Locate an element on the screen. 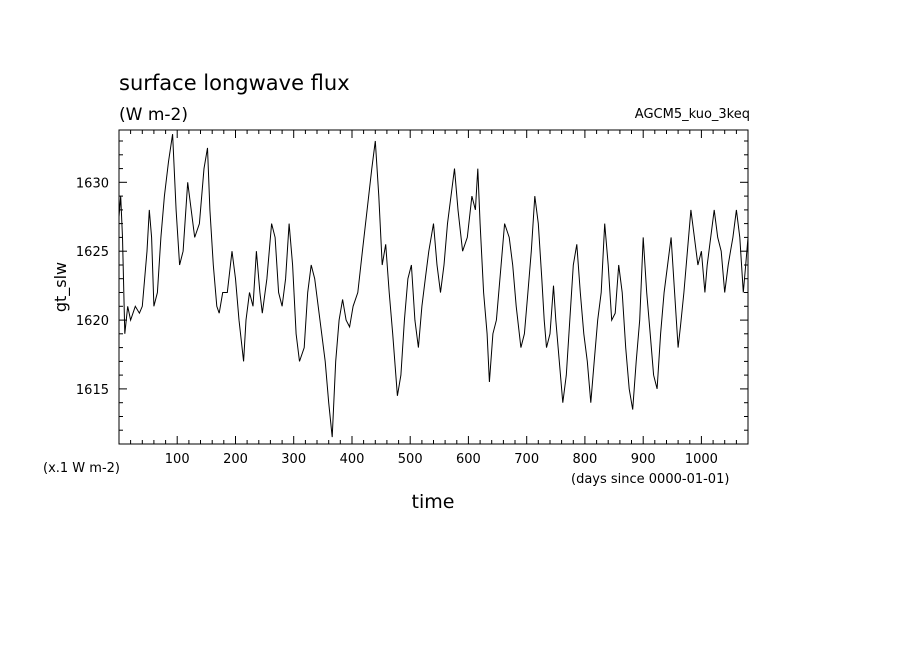 This screenshot has height=654, width=904. x-tick-label: 1000 is located at coordinates (701, 459).